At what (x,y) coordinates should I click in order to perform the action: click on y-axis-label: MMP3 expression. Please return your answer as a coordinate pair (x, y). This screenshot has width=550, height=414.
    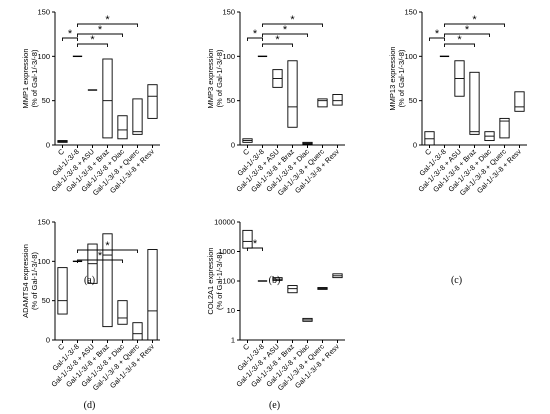
    Looking at the image, I should click on (210, 78).